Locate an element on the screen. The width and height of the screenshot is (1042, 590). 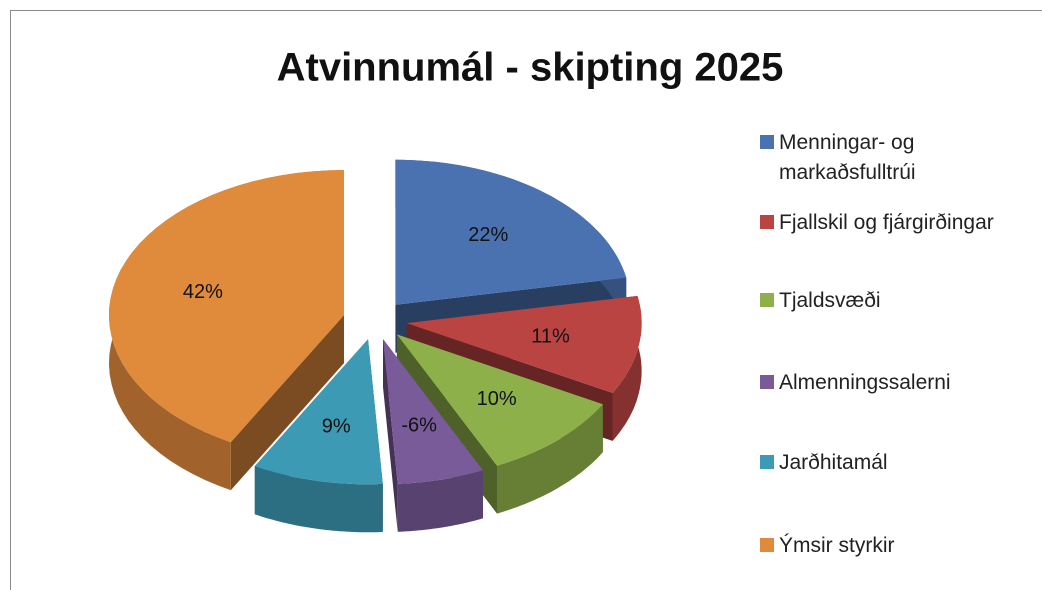
data-label: 9% is located at coordinates (336, 426).